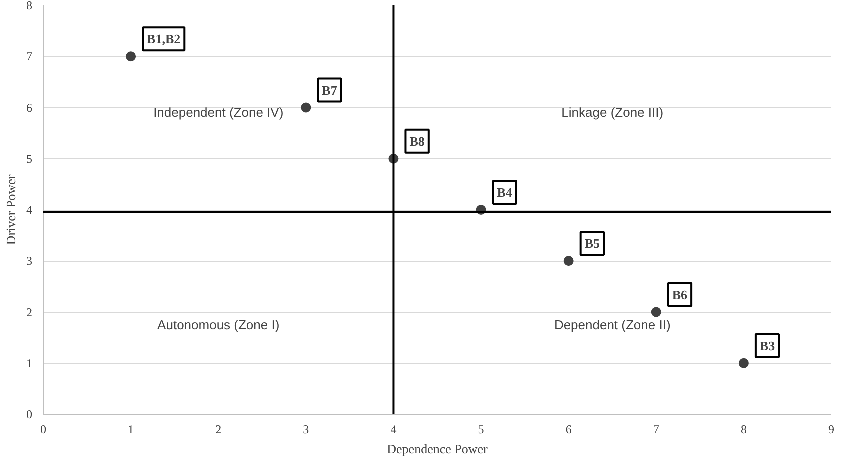  I want to click on x-tick-label: 0, so click(43, 429).